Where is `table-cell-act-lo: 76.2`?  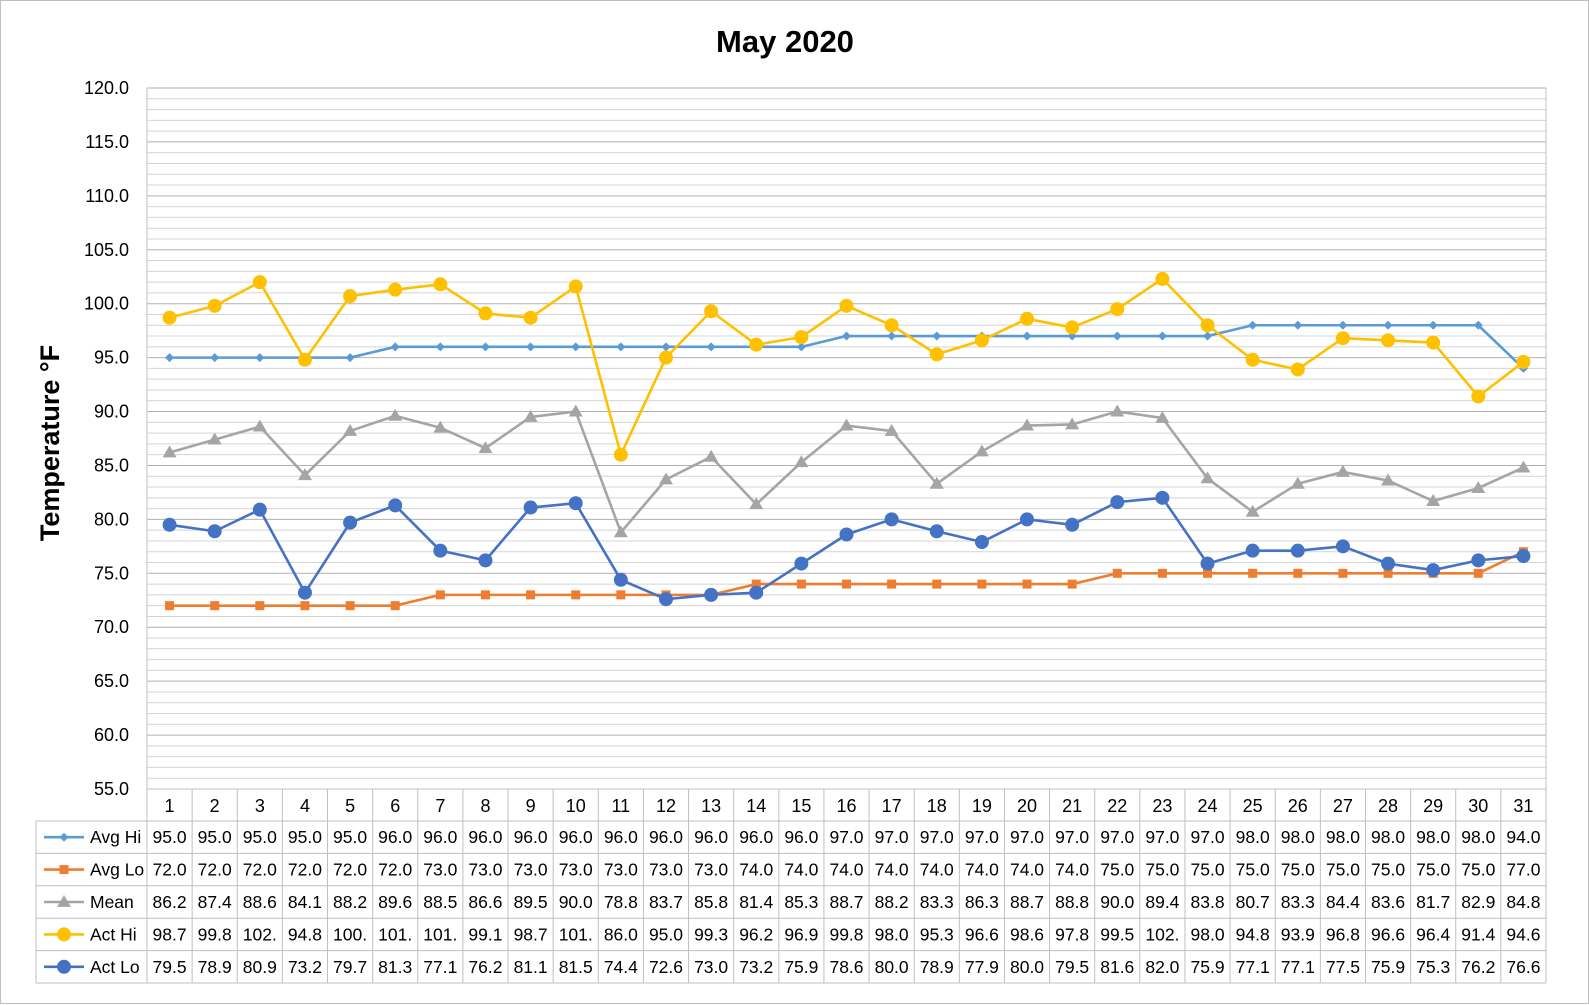 table-cell-act-lo: 76.2 is located at coordinates (1478, 967).